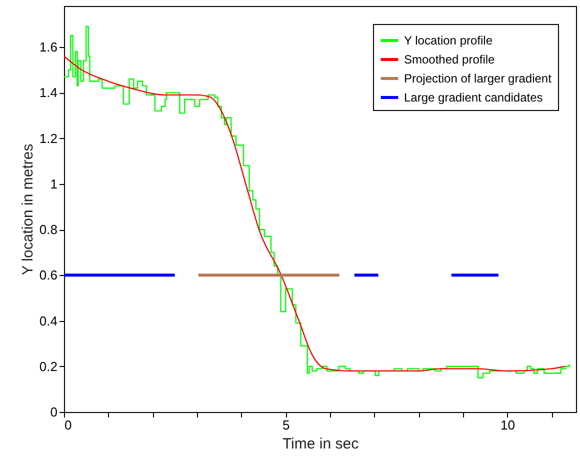 This screenshot has height=464, width=580. What do you see at coordinates (54, 184) in the screenshot?
I see `y-tick-label: 1` at bounding box center [54, 184].